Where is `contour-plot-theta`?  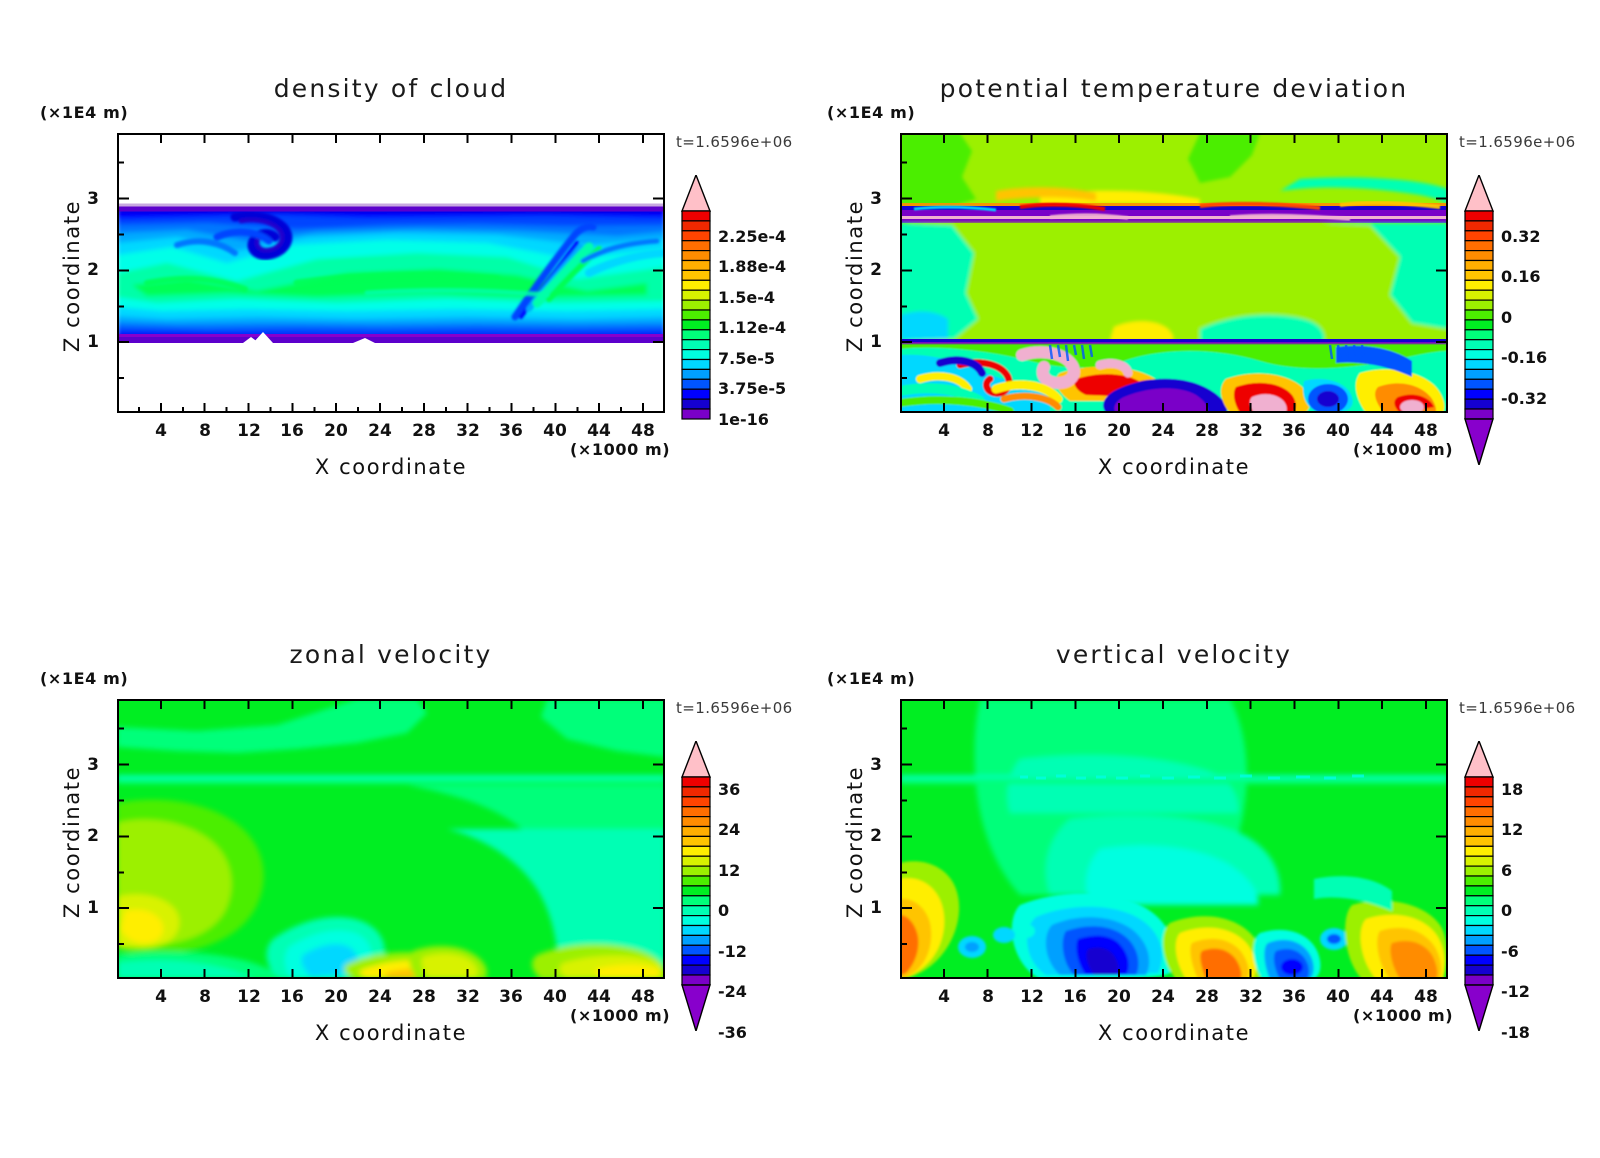 contour-plot-theta is located at coordinates (1174, 273).